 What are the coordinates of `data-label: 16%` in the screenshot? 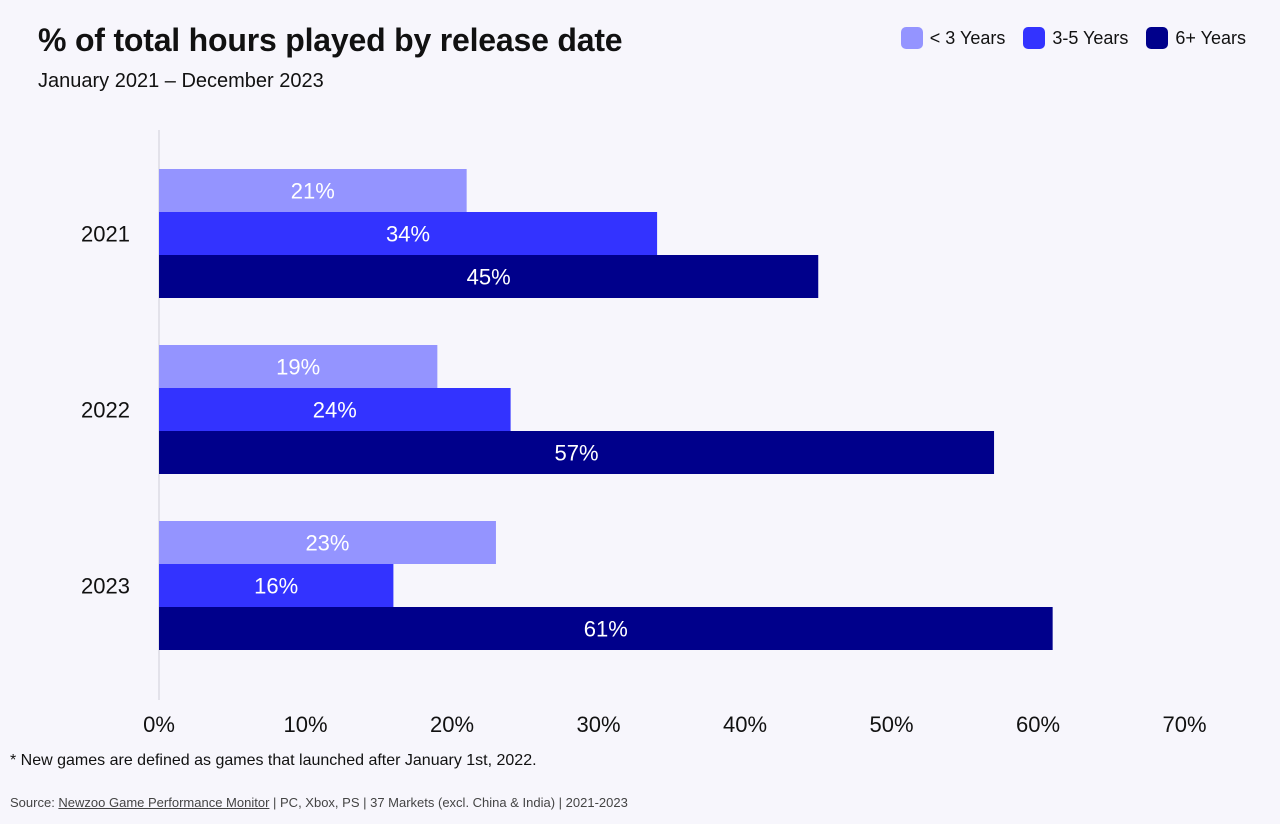 It's located at (276, 586).